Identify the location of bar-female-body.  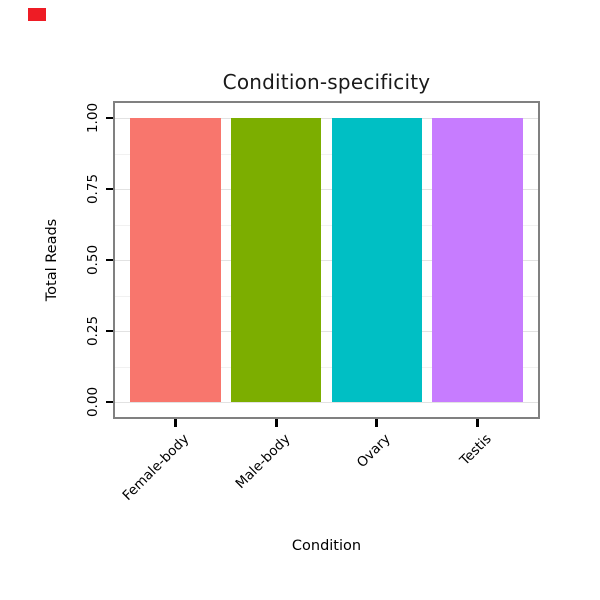
(175, 260).